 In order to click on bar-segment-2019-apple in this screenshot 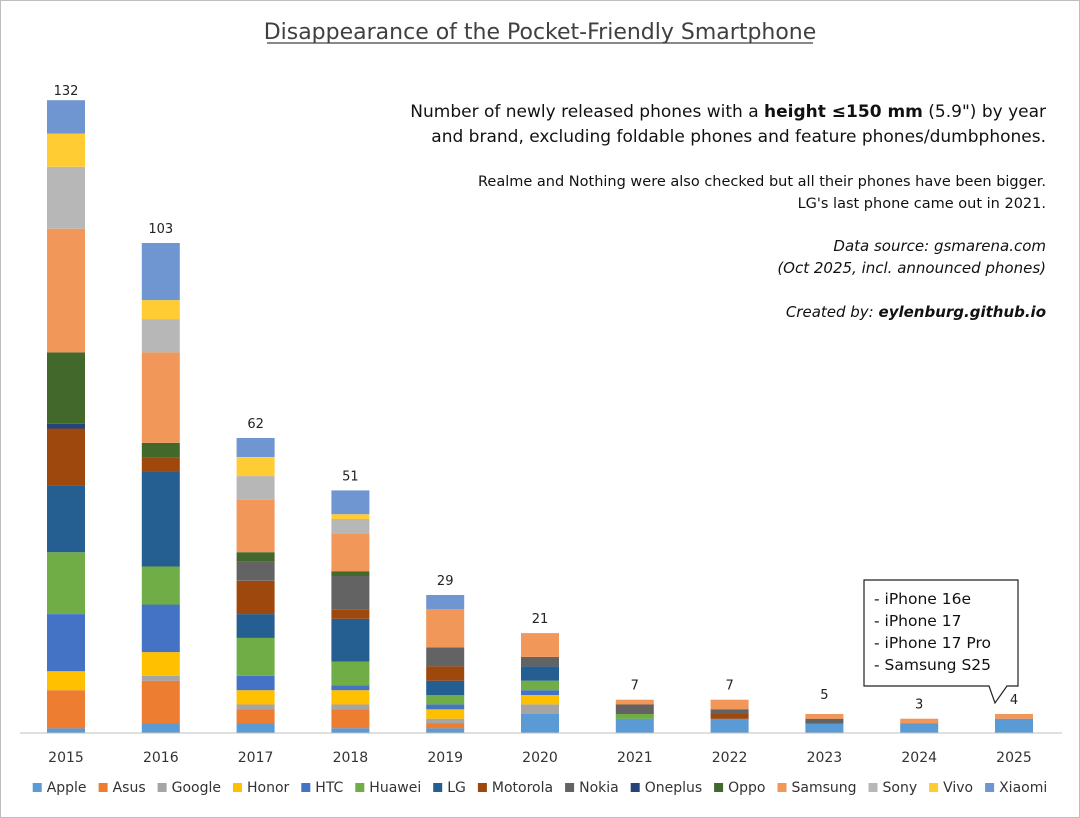, I will do `click(445, 730)`.